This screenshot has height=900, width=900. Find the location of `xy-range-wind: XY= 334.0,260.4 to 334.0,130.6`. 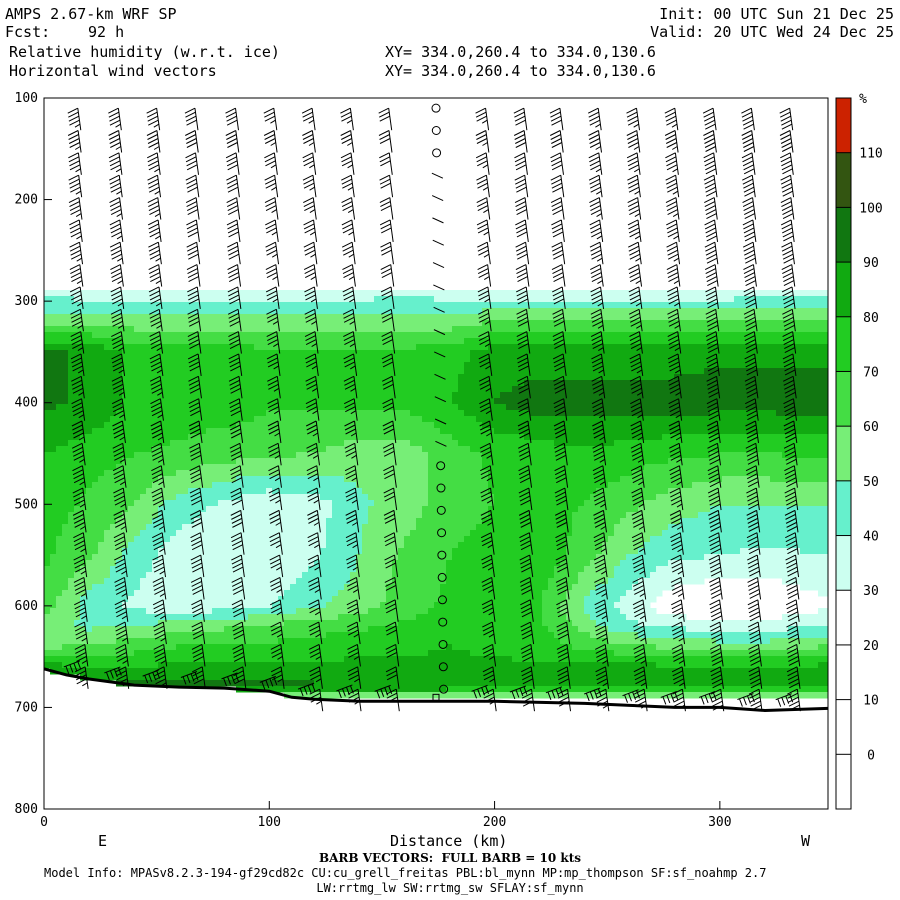

xy-range-wind: XY= 334.0,260.4 to 334.0,130.6 is located at coordinates (520, 71).